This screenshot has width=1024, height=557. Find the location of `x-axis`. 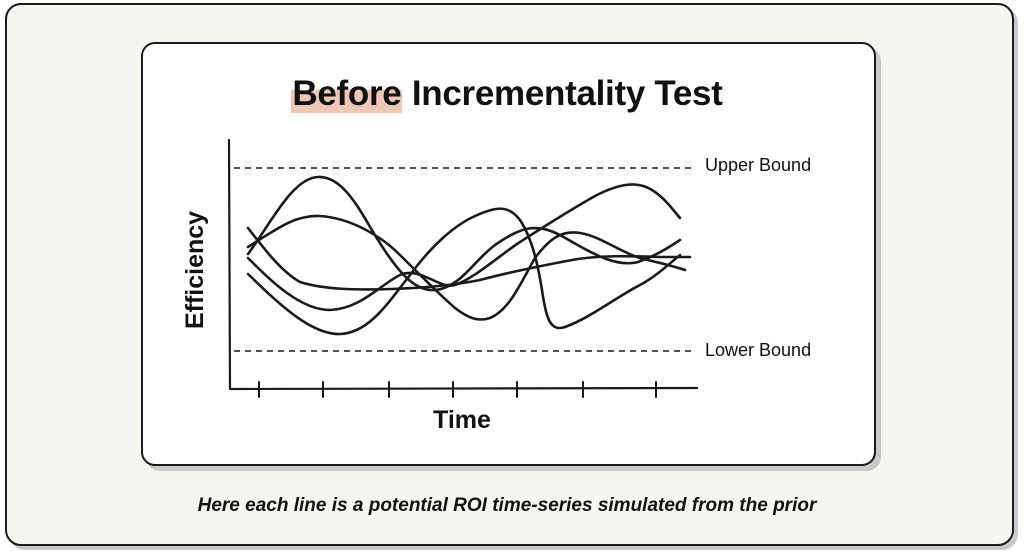

x-axis is located at coordinates (463, 388).